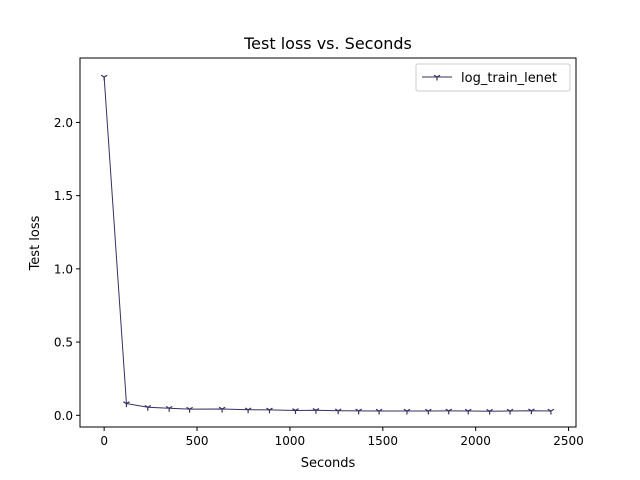  I want to click on x-tick-label: 500, so click(197, 441).